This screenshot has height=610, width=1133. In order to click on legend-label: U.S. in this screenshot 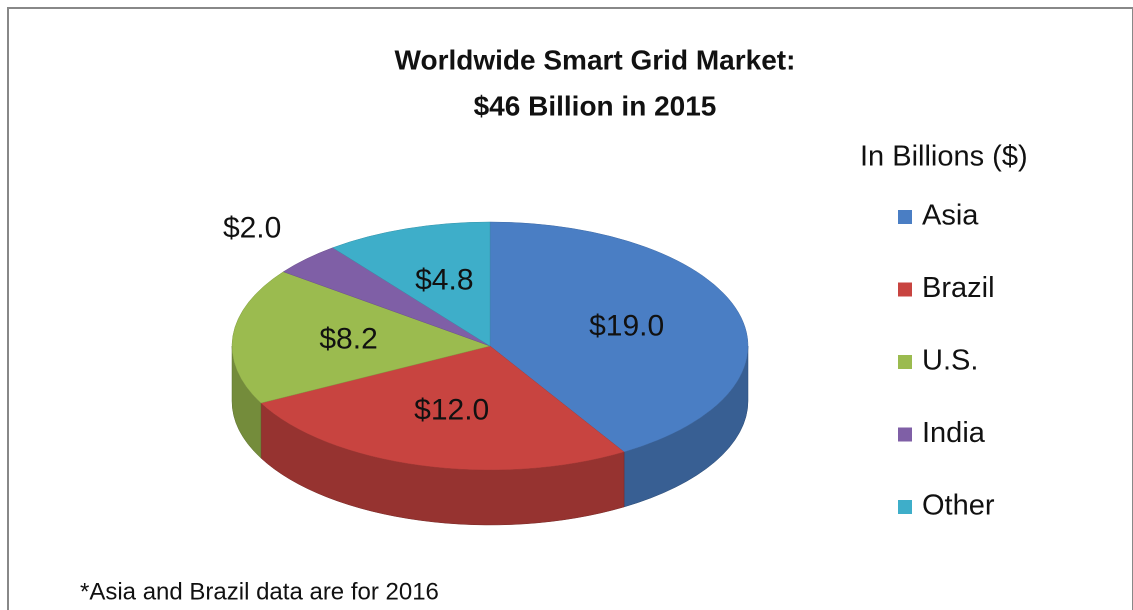, I will do `click(950, 361)`.